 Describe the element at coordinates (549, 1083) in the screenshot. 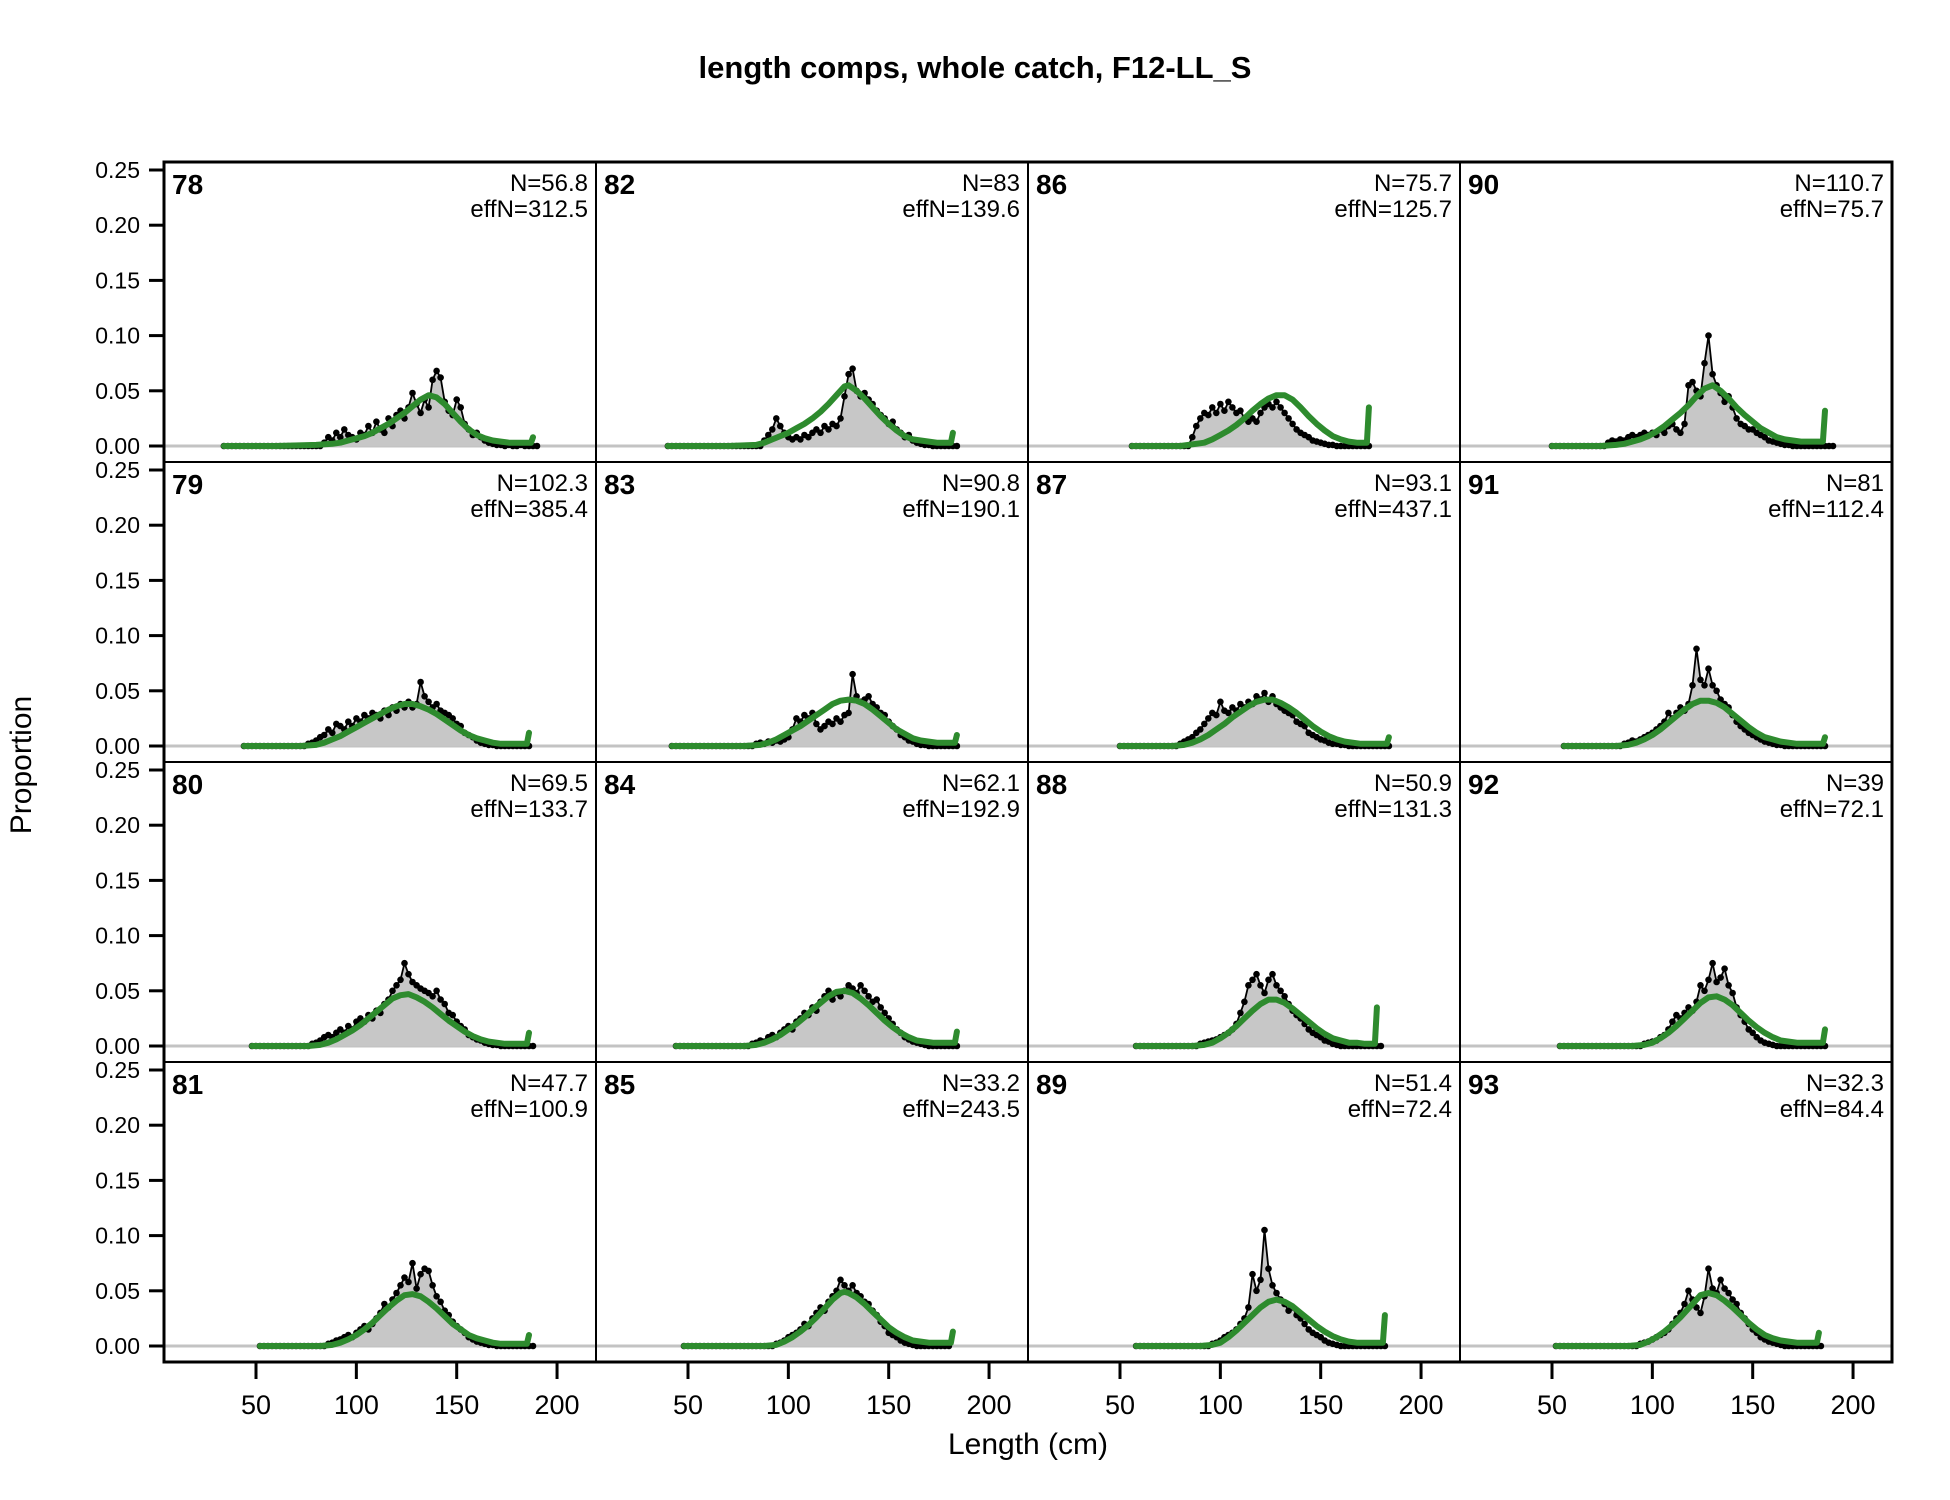

I see `panel-n-label: N=47.7` at that location.